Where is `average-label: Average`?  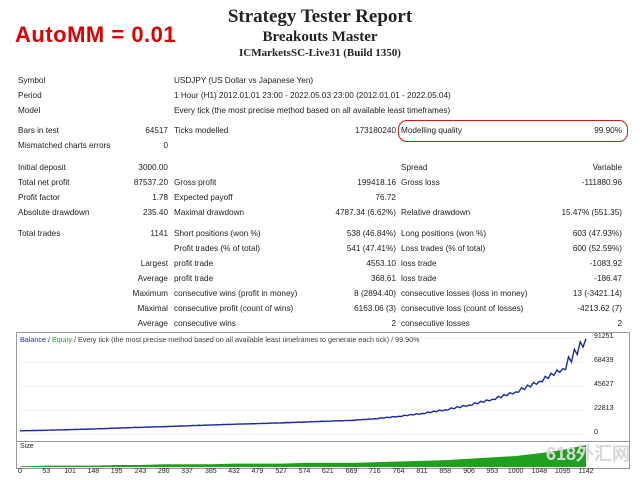 average-label: Average is located at coordinates (152, 278).